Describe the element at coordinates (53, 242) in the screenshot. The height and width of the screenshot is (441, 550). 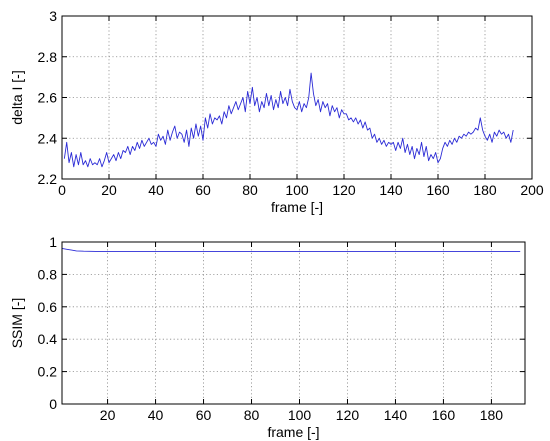
I see `ssim-y-tick-label: 1` at that location.